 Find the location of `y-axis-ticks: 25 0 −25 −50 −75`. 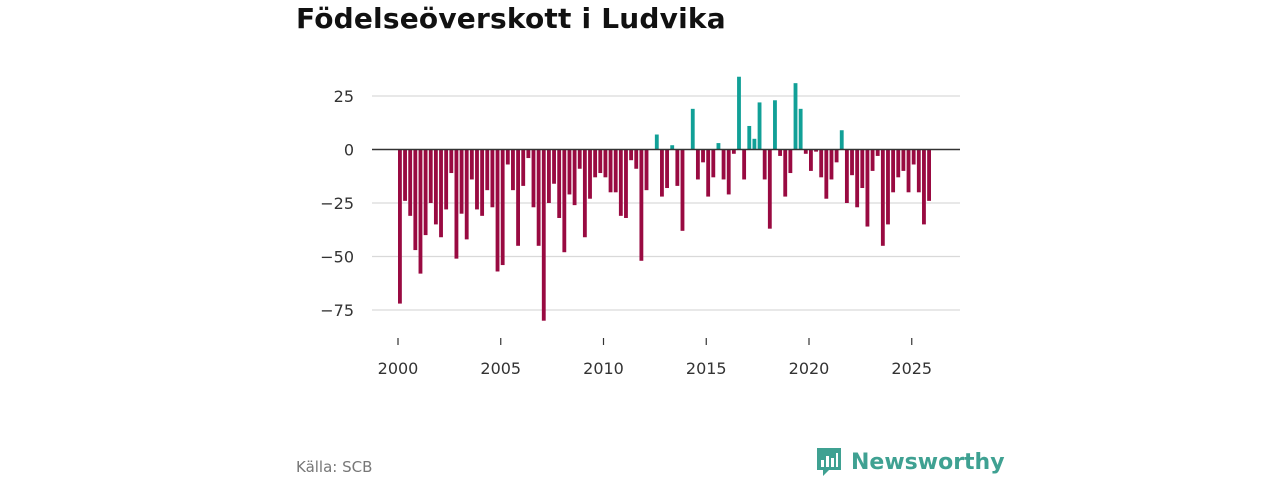

y-axis-ticks: 25 0 −25 −50 −75 is located at coordinates (337, 203).